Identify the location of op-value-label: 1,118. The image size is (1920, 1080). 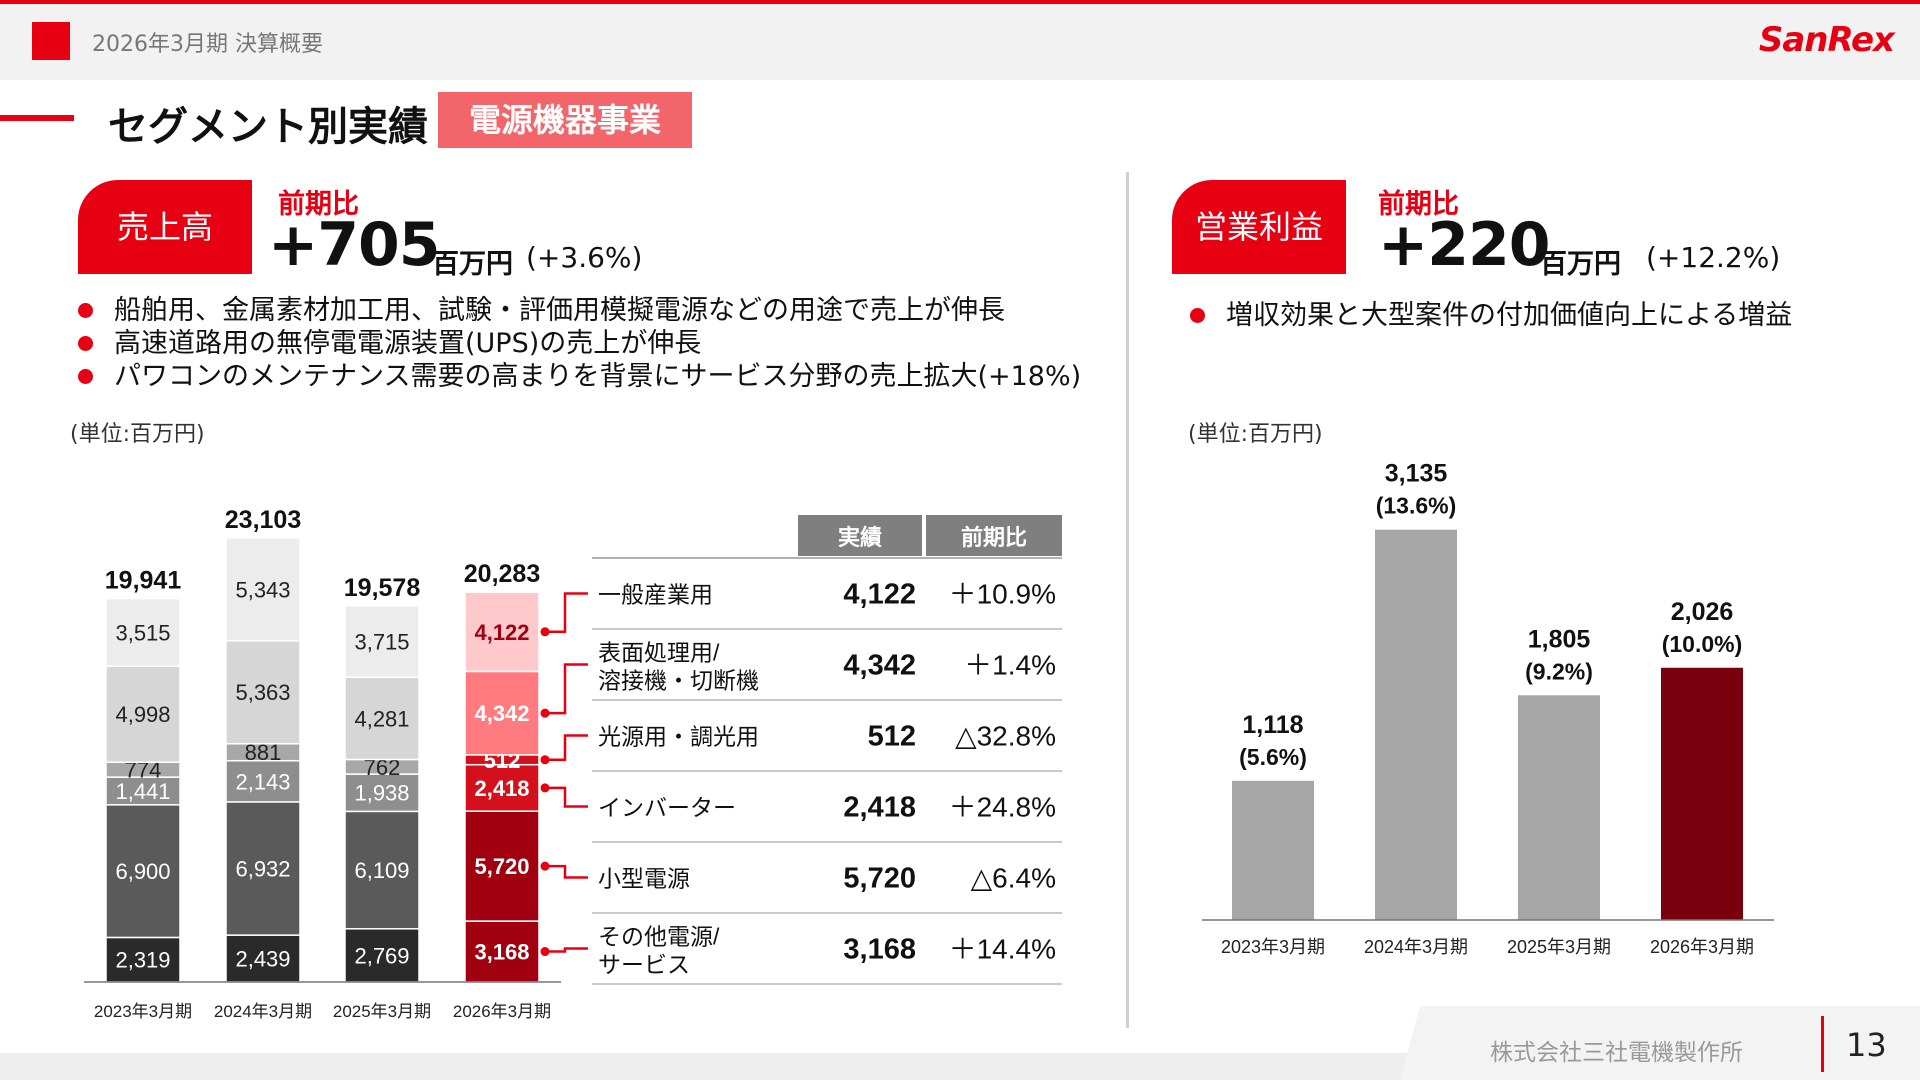
(1272, 725).